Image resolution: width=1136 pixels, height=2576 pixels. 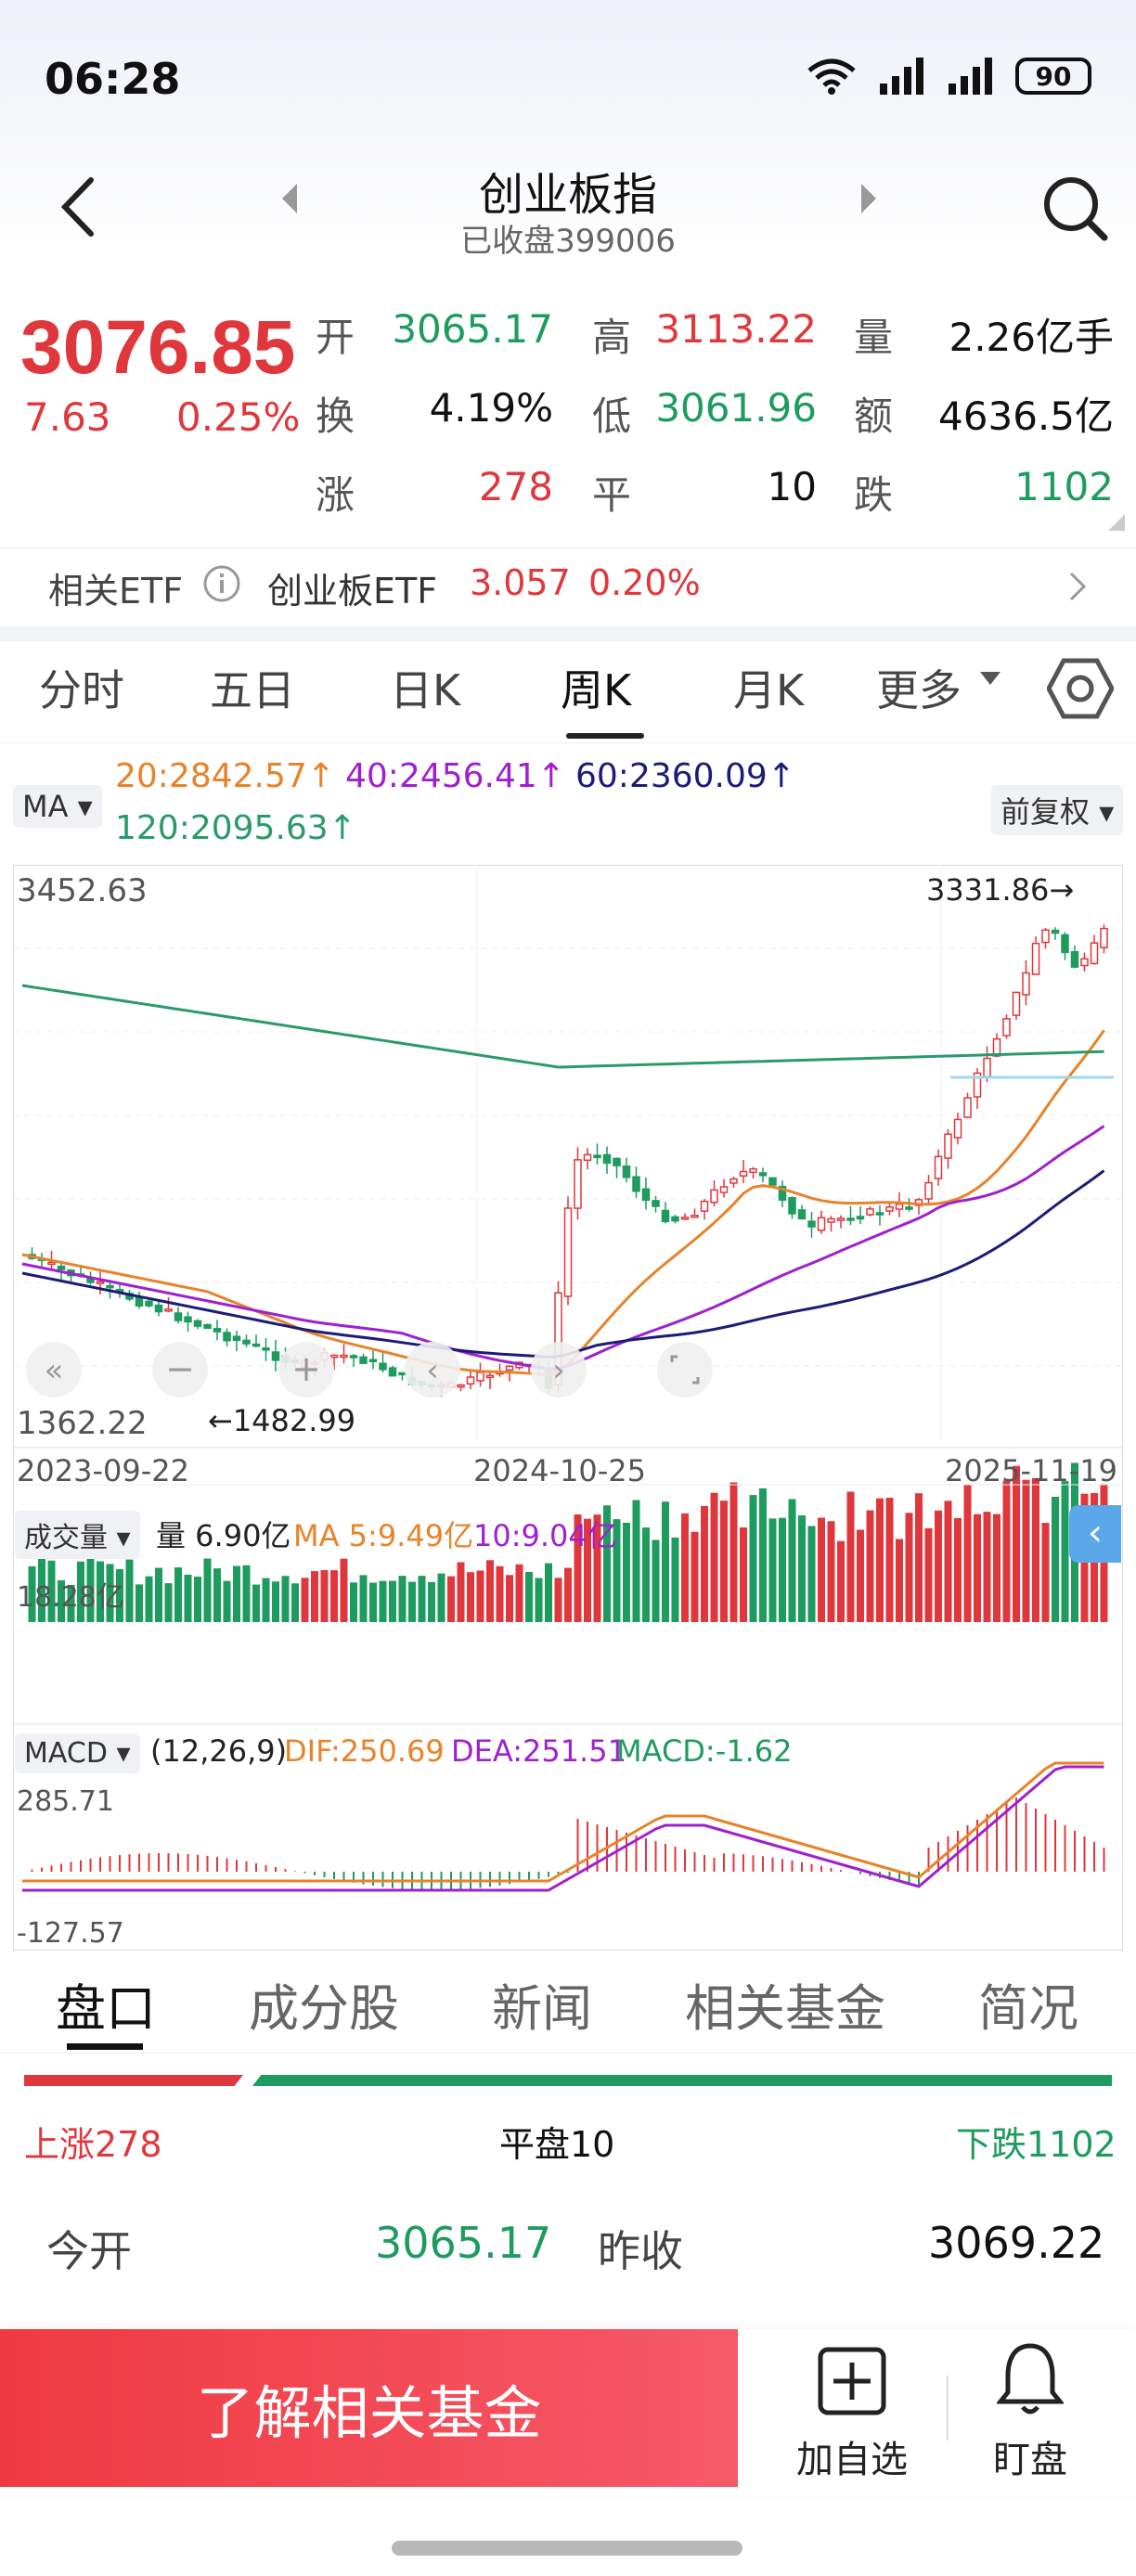 I want to click on zoom-in-button: +, so click(x=306, y=1369).